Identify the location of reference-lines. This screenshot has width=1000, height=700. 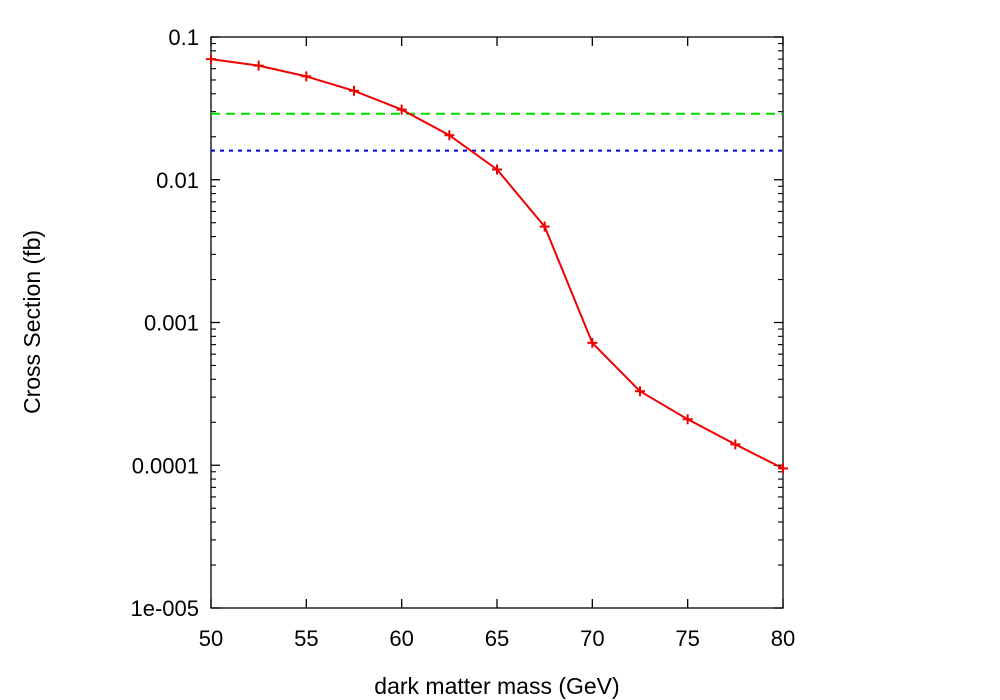
(497, 132).